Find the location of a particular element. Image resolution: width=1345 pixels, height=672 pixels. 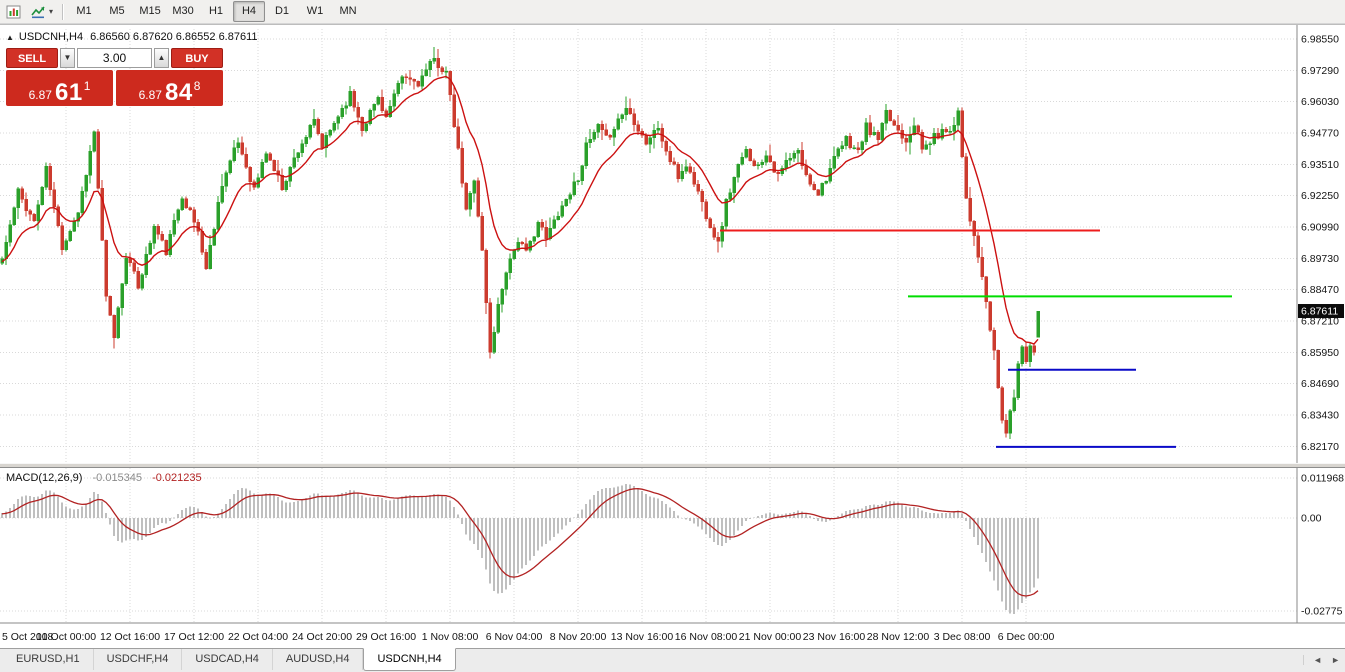

quick-trade-icon: ▾ is located at coordinates (41, 12).